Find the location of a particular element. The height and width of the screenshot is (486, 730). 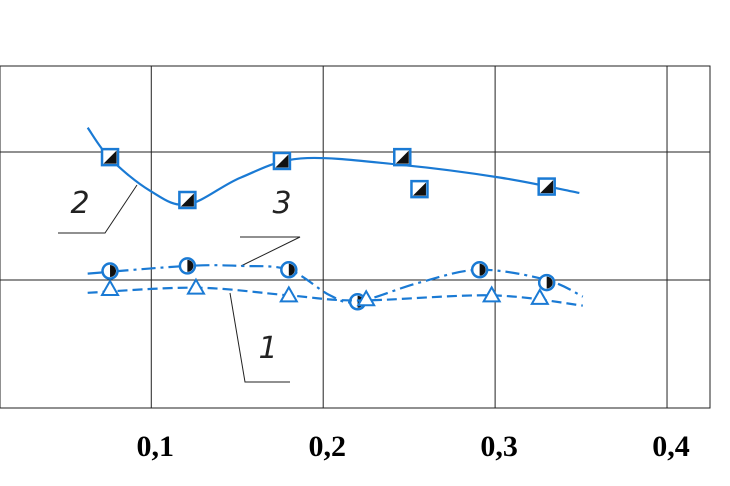

label-leaders is located at coordinates (179, 283).